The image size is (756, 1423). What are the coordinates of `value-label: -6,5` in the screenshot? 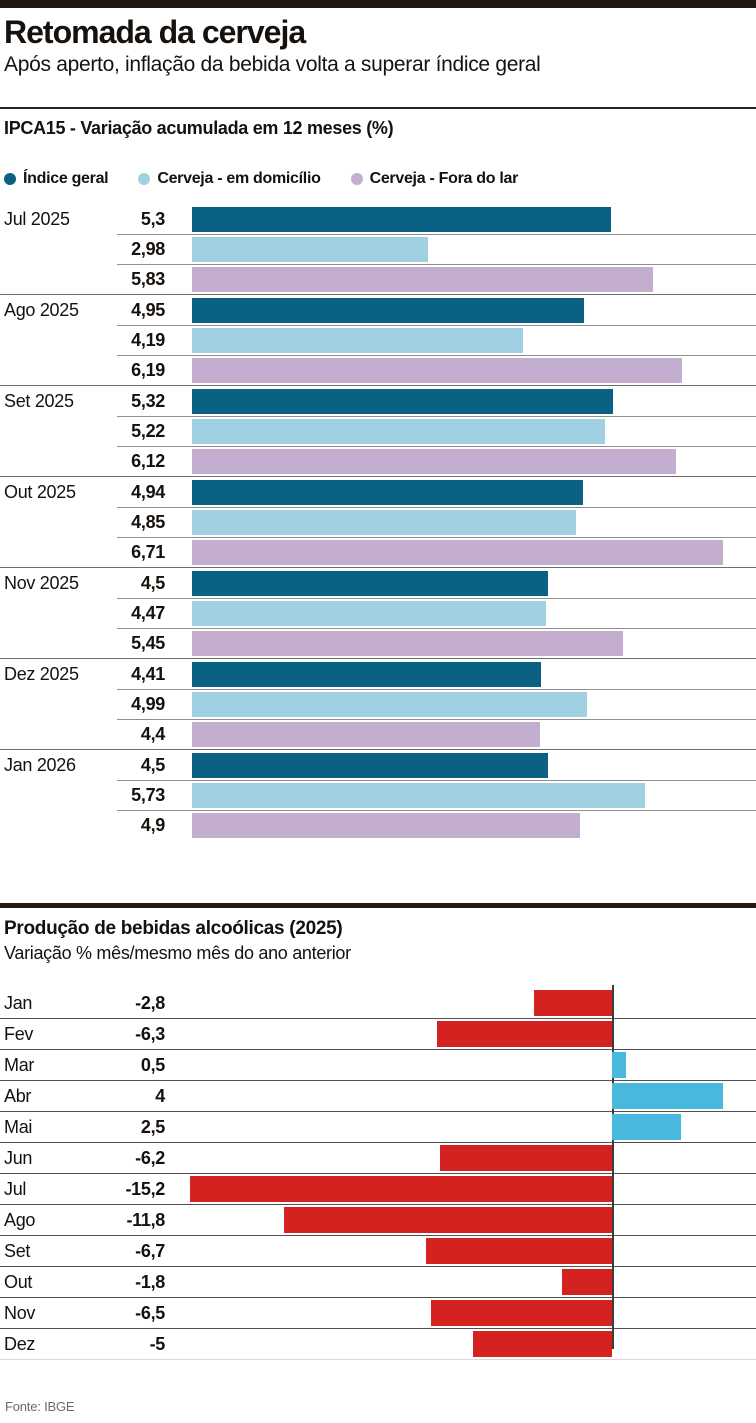 It's located at (150, 1312).